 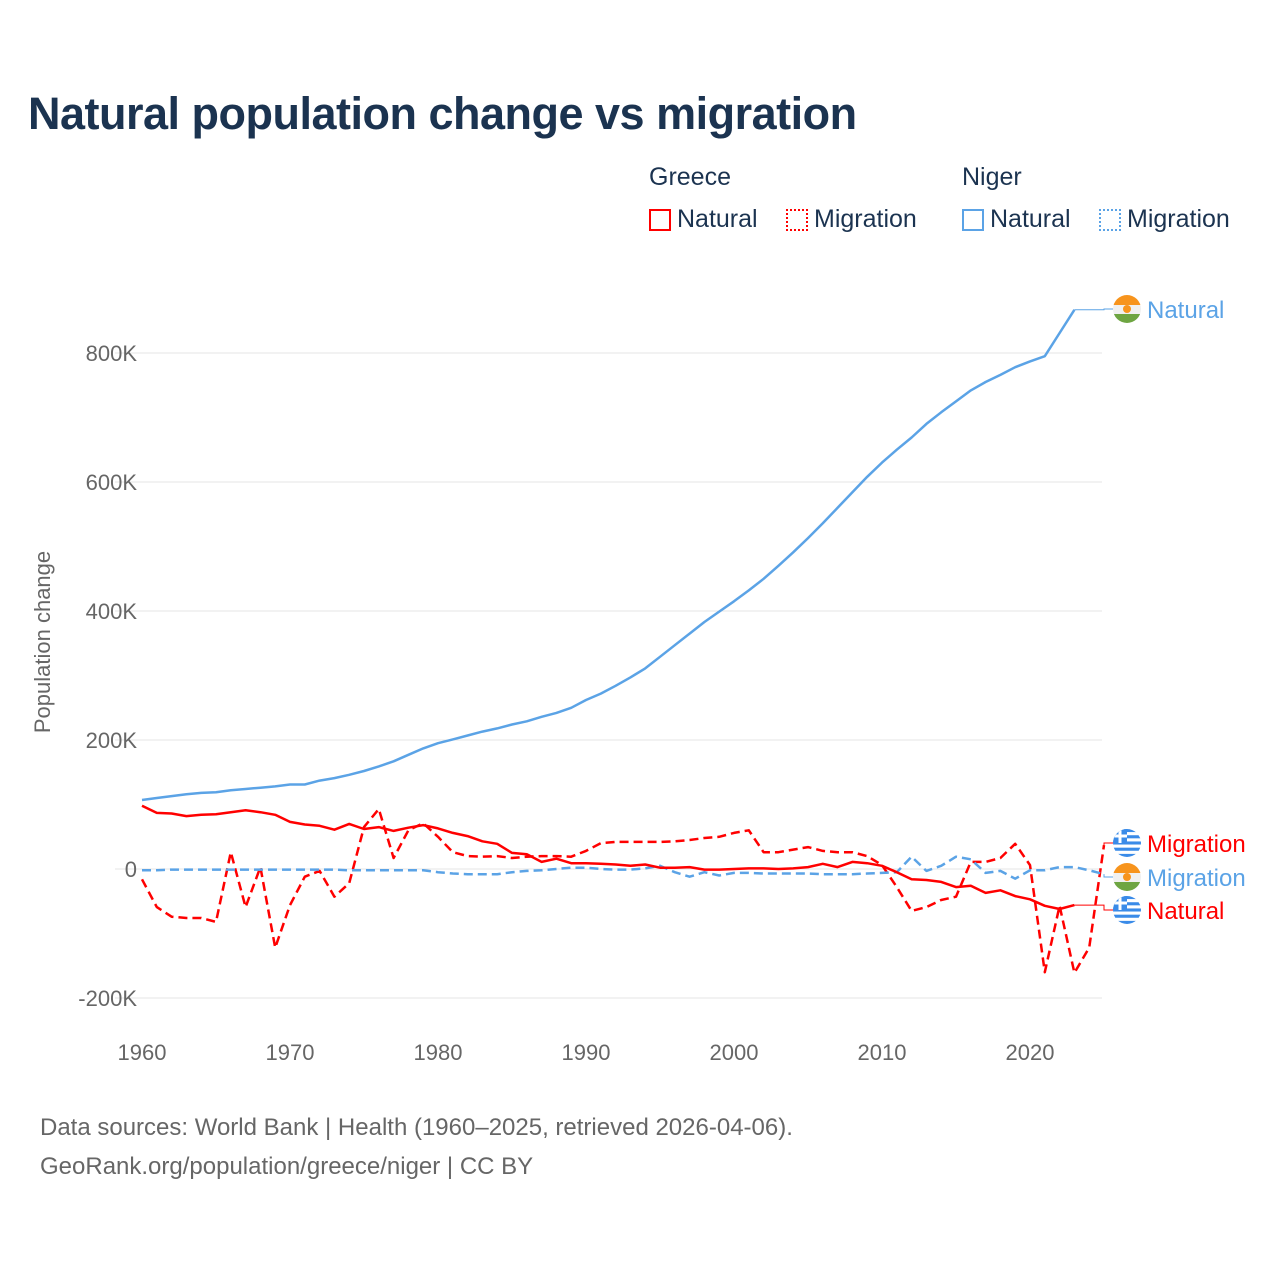 What do you see at coordinates (734, 1052) in the screenshot?
I see `x-tick-label: 2000` at bounding box center [734, 1052].